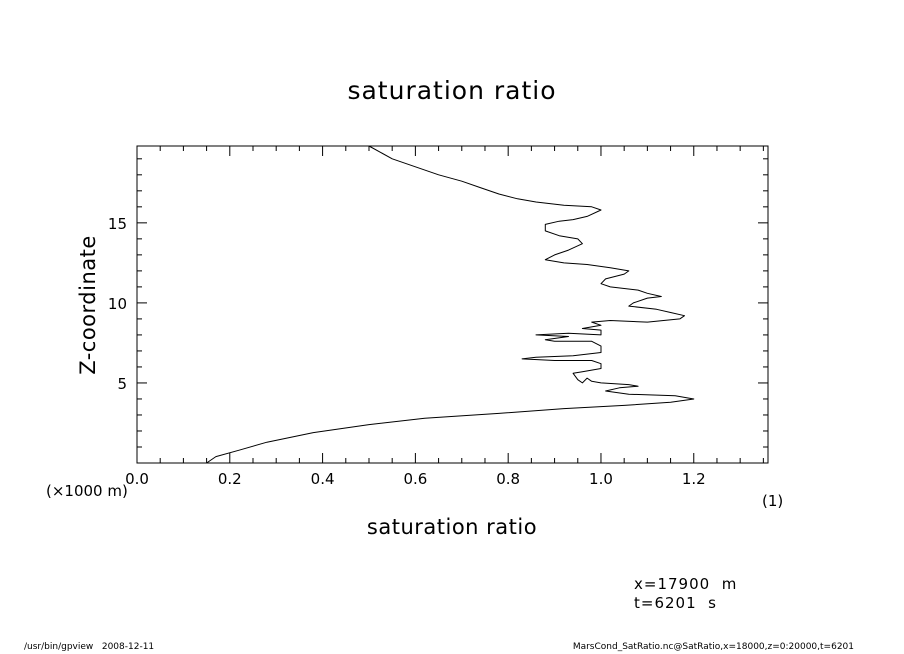  What do you see at coordinates (508, 479) in the screenshot?
I see `x-tick-label: 0.8` at bounding box center [508, 479].